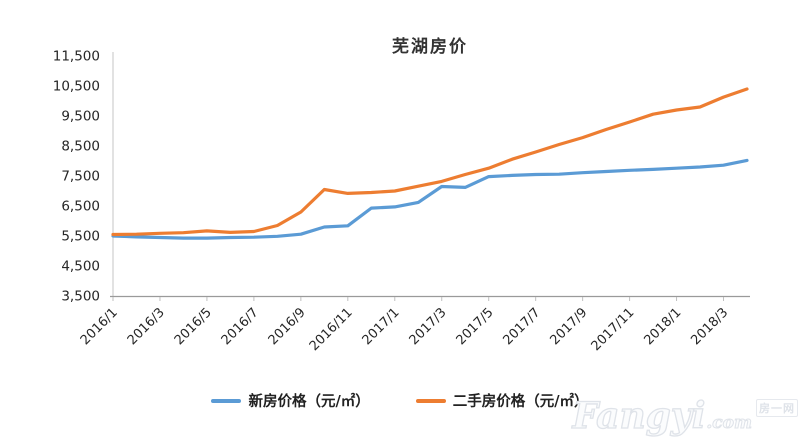 The width and height of the screenshot is (800, 440). What do you see at coordinates (80, 147) in the screenshot?
I see `y-axis-tick-label: 8,500` at bounding box center [80, 147].